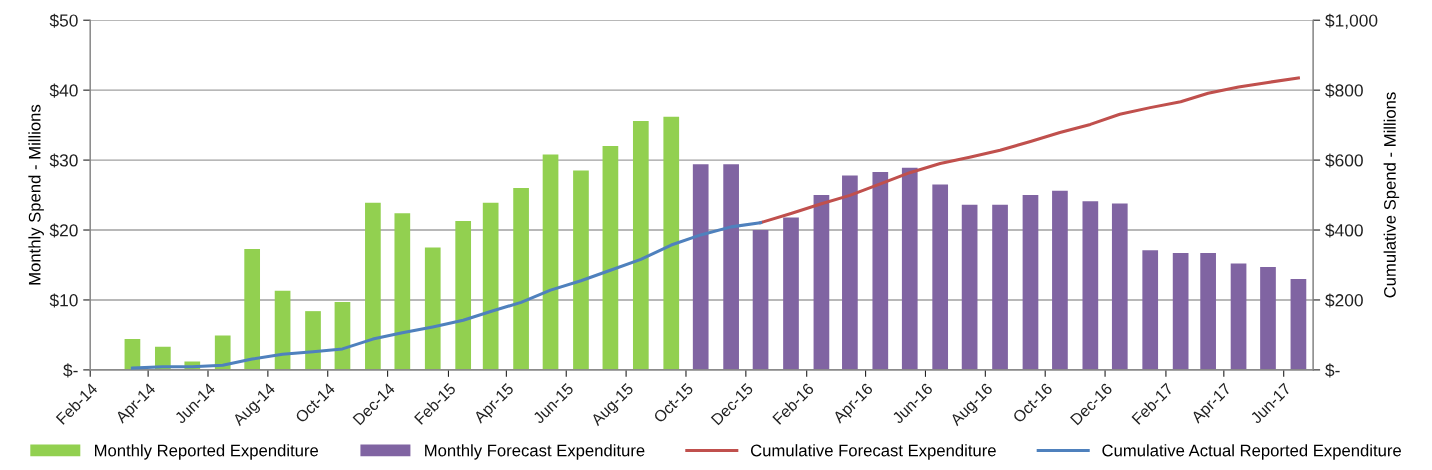 The height and width of the screenshot is (470, 1432). I want to click on y2-tick-label: $800, so click(1344, 90).